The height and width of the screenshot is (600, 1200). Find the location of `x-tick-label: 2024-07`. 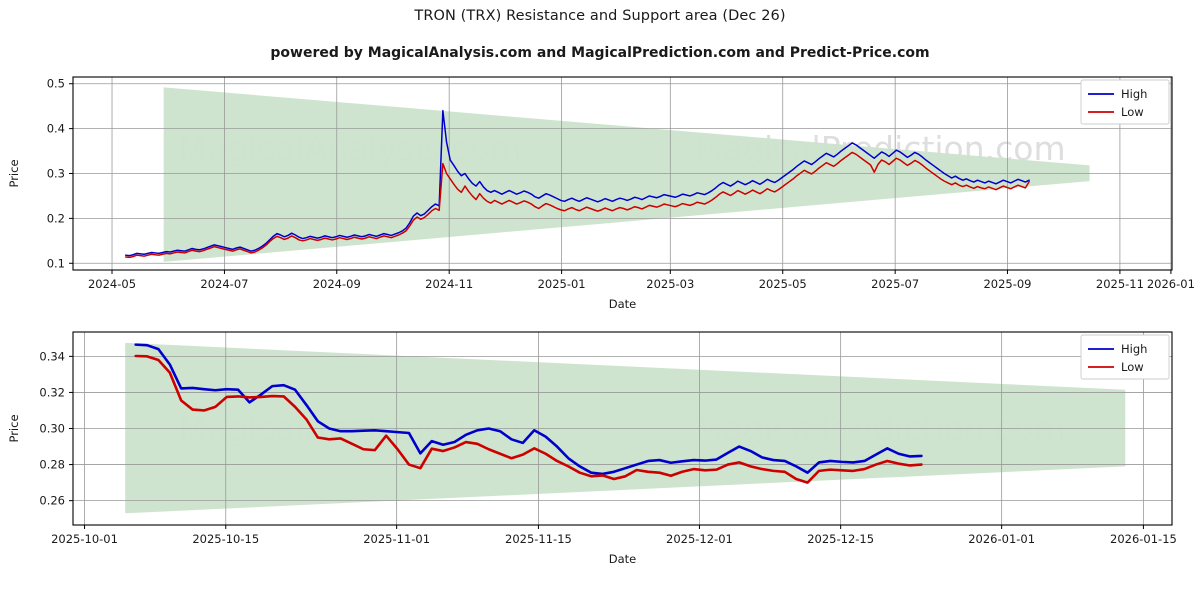

x-tick-label: 2024-07 is located at coordinates (224, 284).